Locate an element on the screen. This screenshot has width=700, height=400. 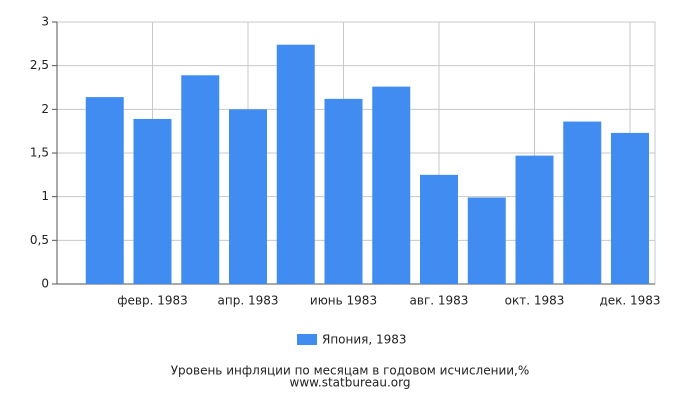
y-tick-label: 2,5 is located at coordinates (39, 65).